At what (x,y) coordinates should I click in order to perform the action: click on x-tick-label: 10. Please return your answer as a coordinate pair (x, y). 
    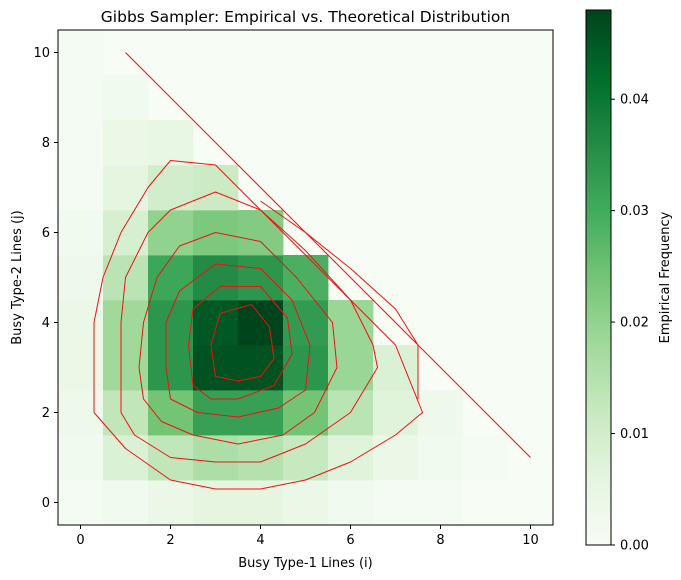
    Looking at the image, I should click on (530, 540).